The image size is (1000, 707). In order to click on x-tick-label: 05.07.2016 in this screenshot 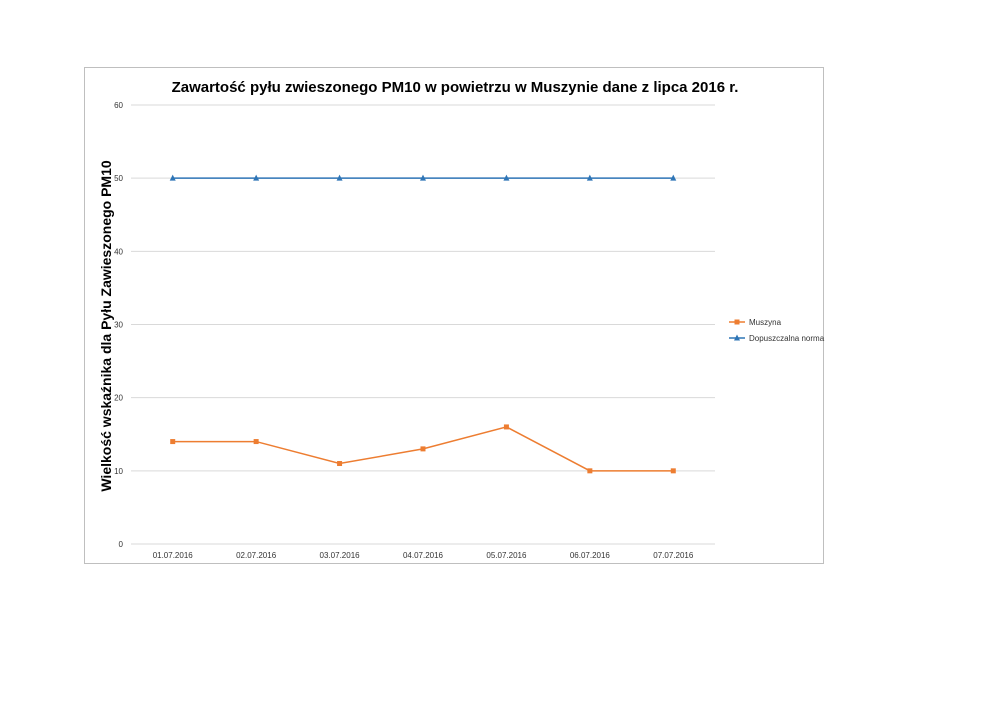, I will do `click(506, 555)`.